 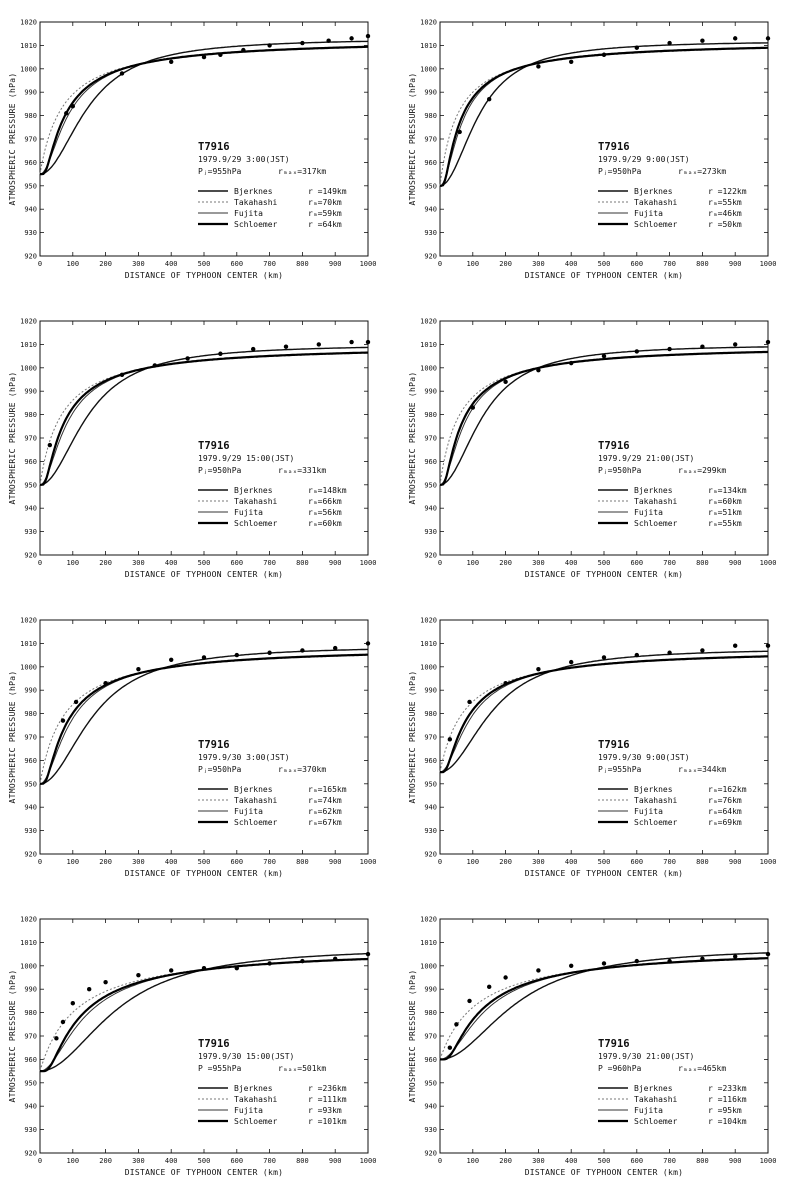 What do you see at coordinates (203, 716) in the screenshot?
I see `series-bjerknes-curve` at bounding box center [203, 716].